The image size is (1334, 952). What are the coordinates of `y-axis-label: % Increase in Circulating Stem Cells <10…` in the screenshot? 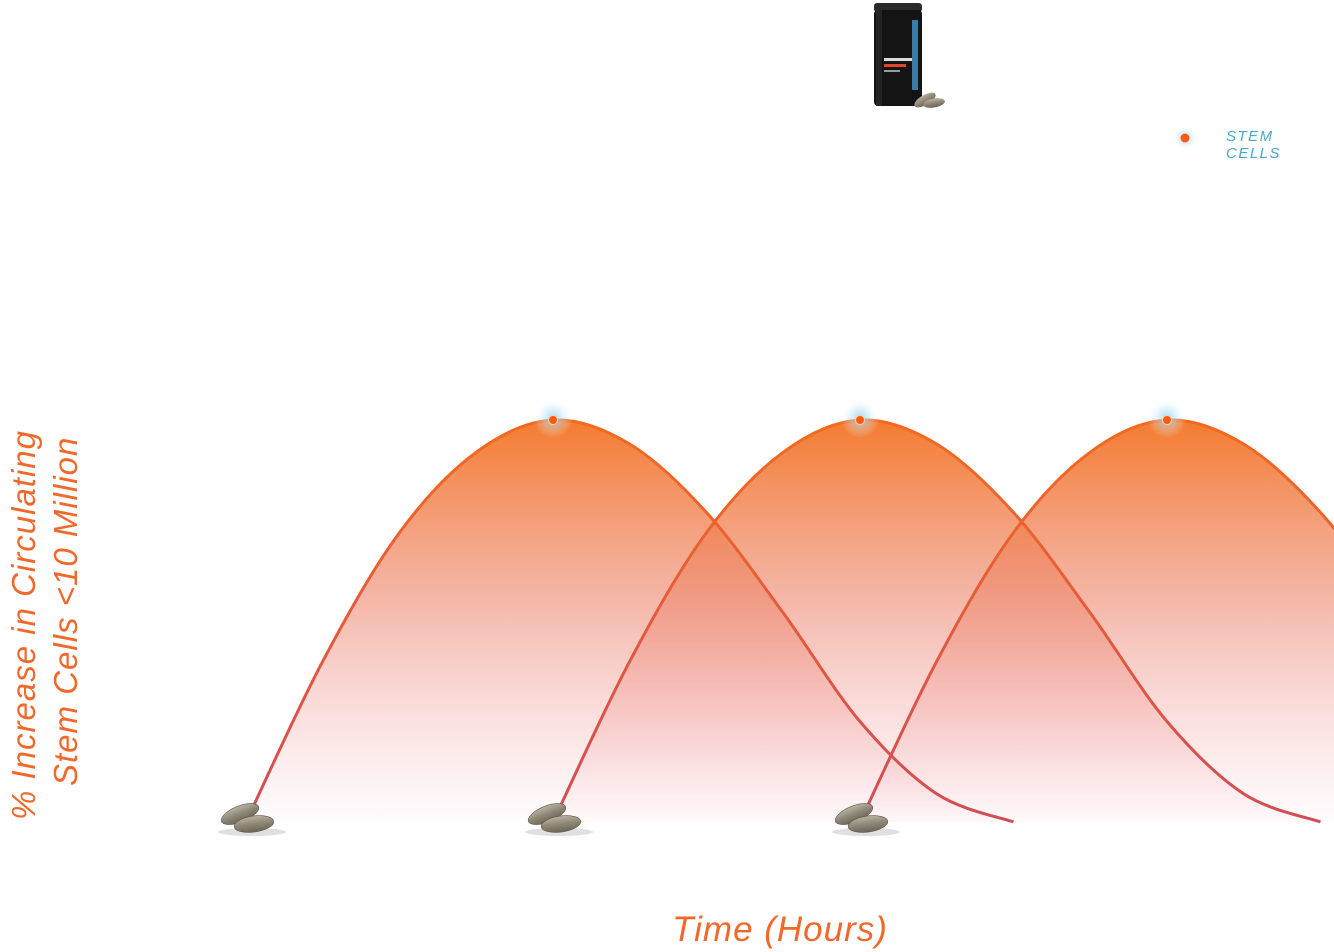 It's located at (46, 476).